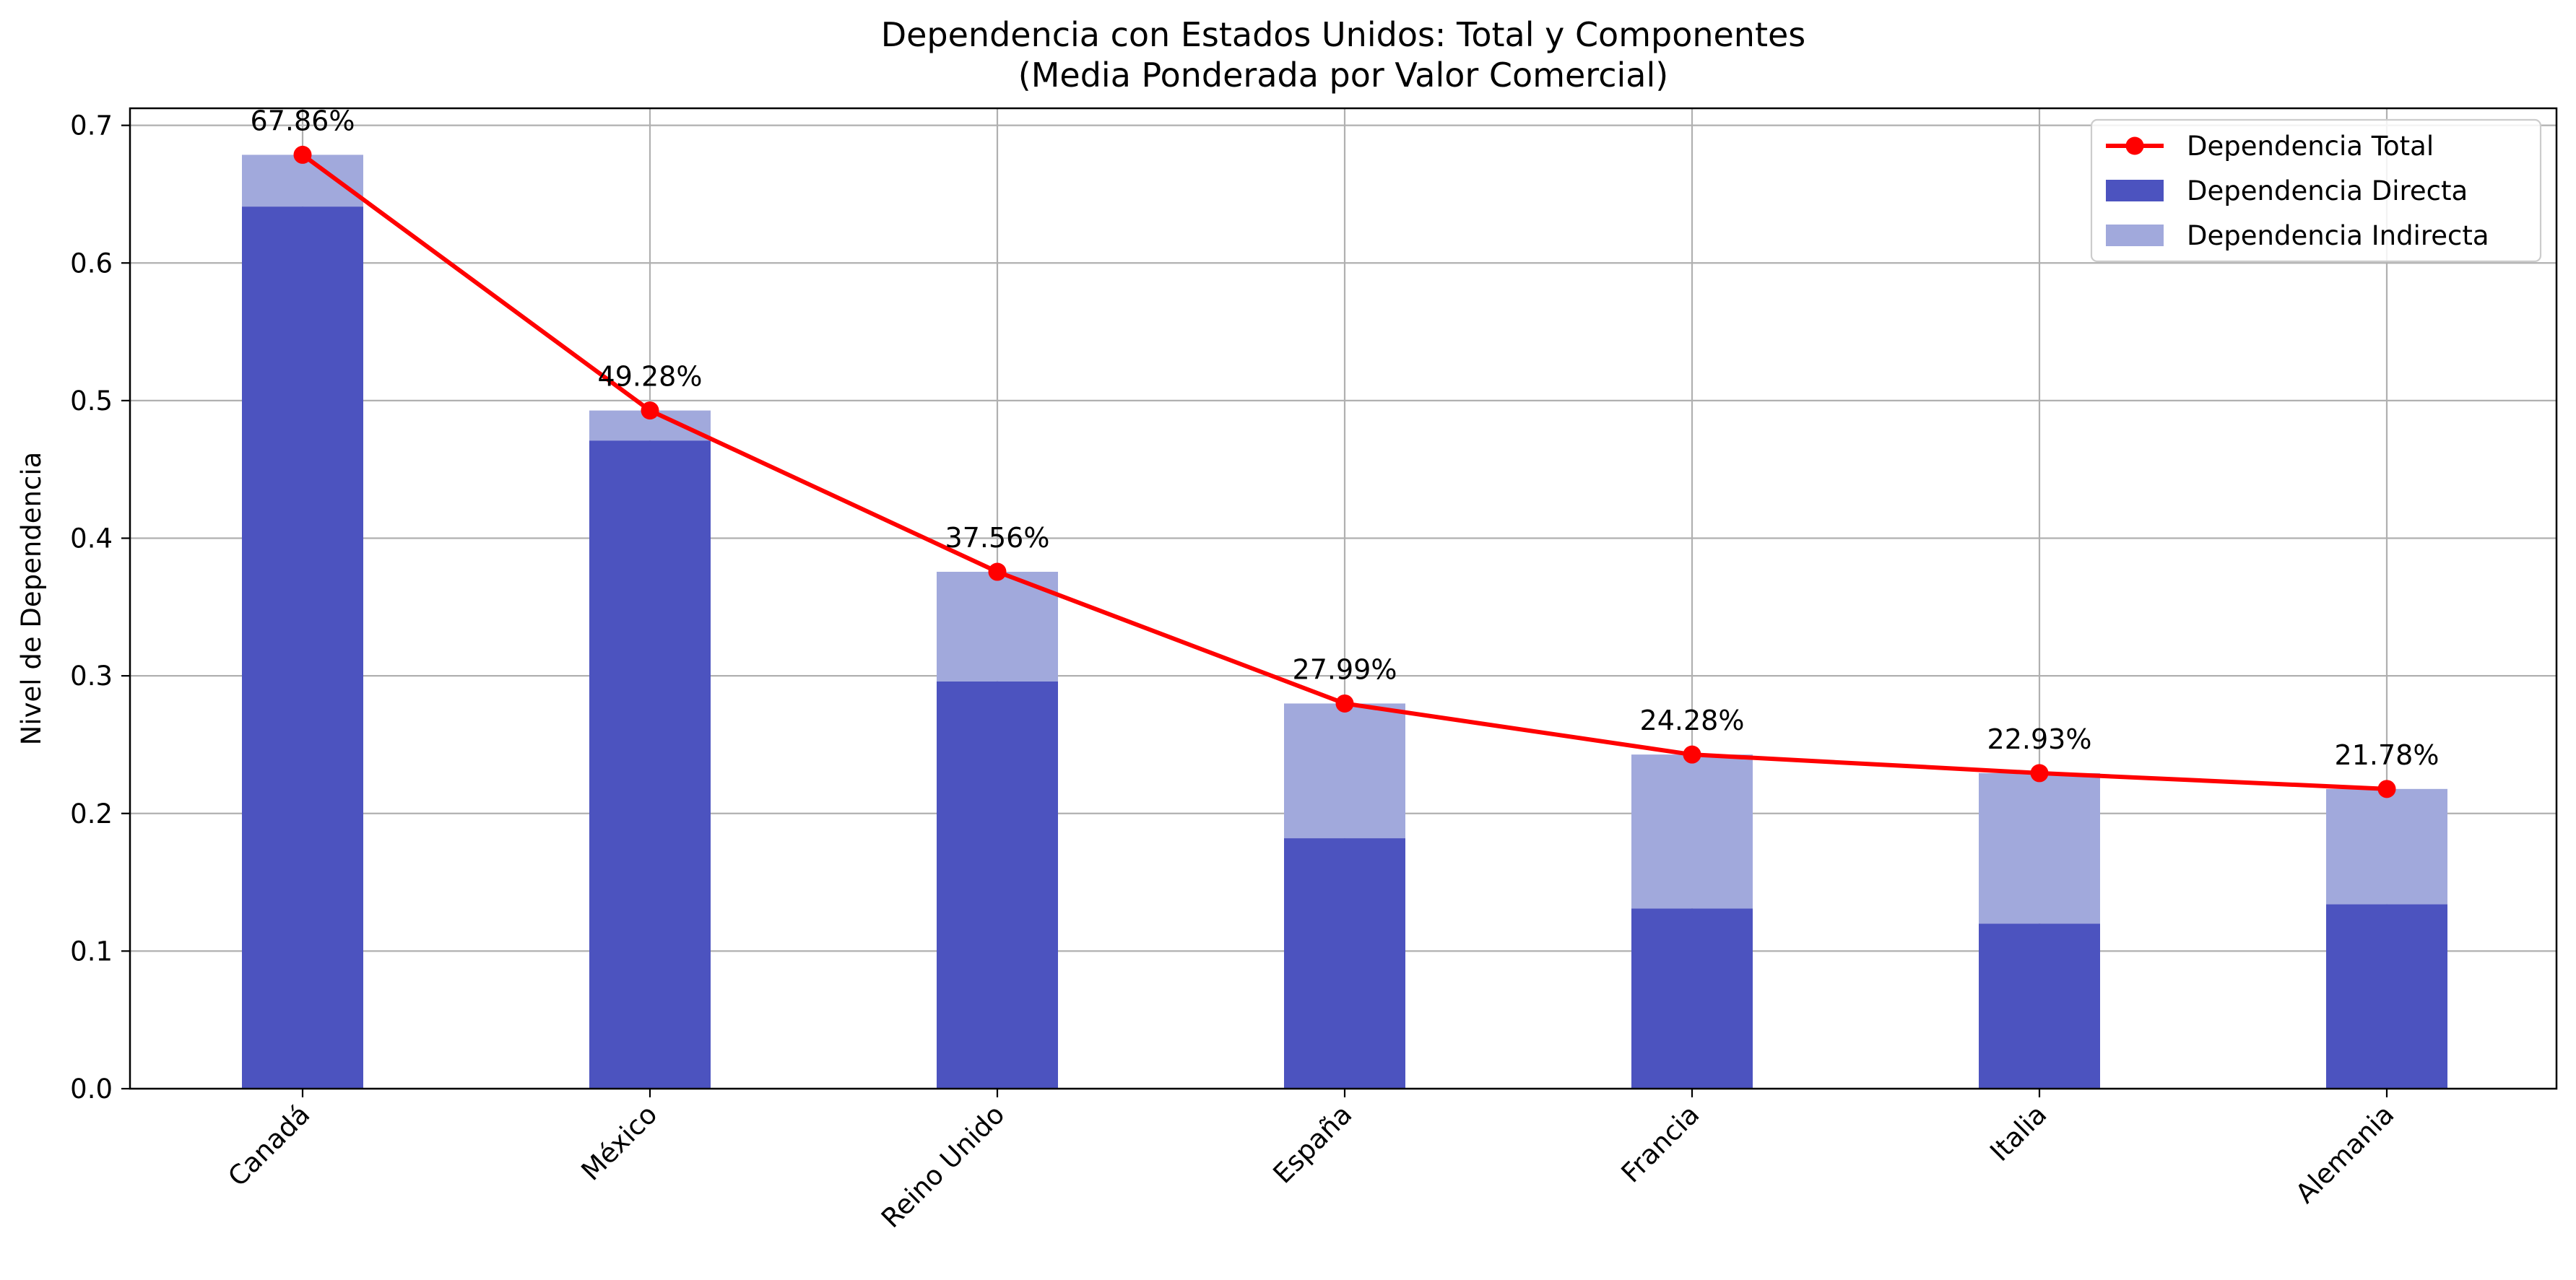  What do you see at coordinates (91, 676) in the screenshot?
I see `y-tick-label-3: 0.3` at bounding box center [91, 676].